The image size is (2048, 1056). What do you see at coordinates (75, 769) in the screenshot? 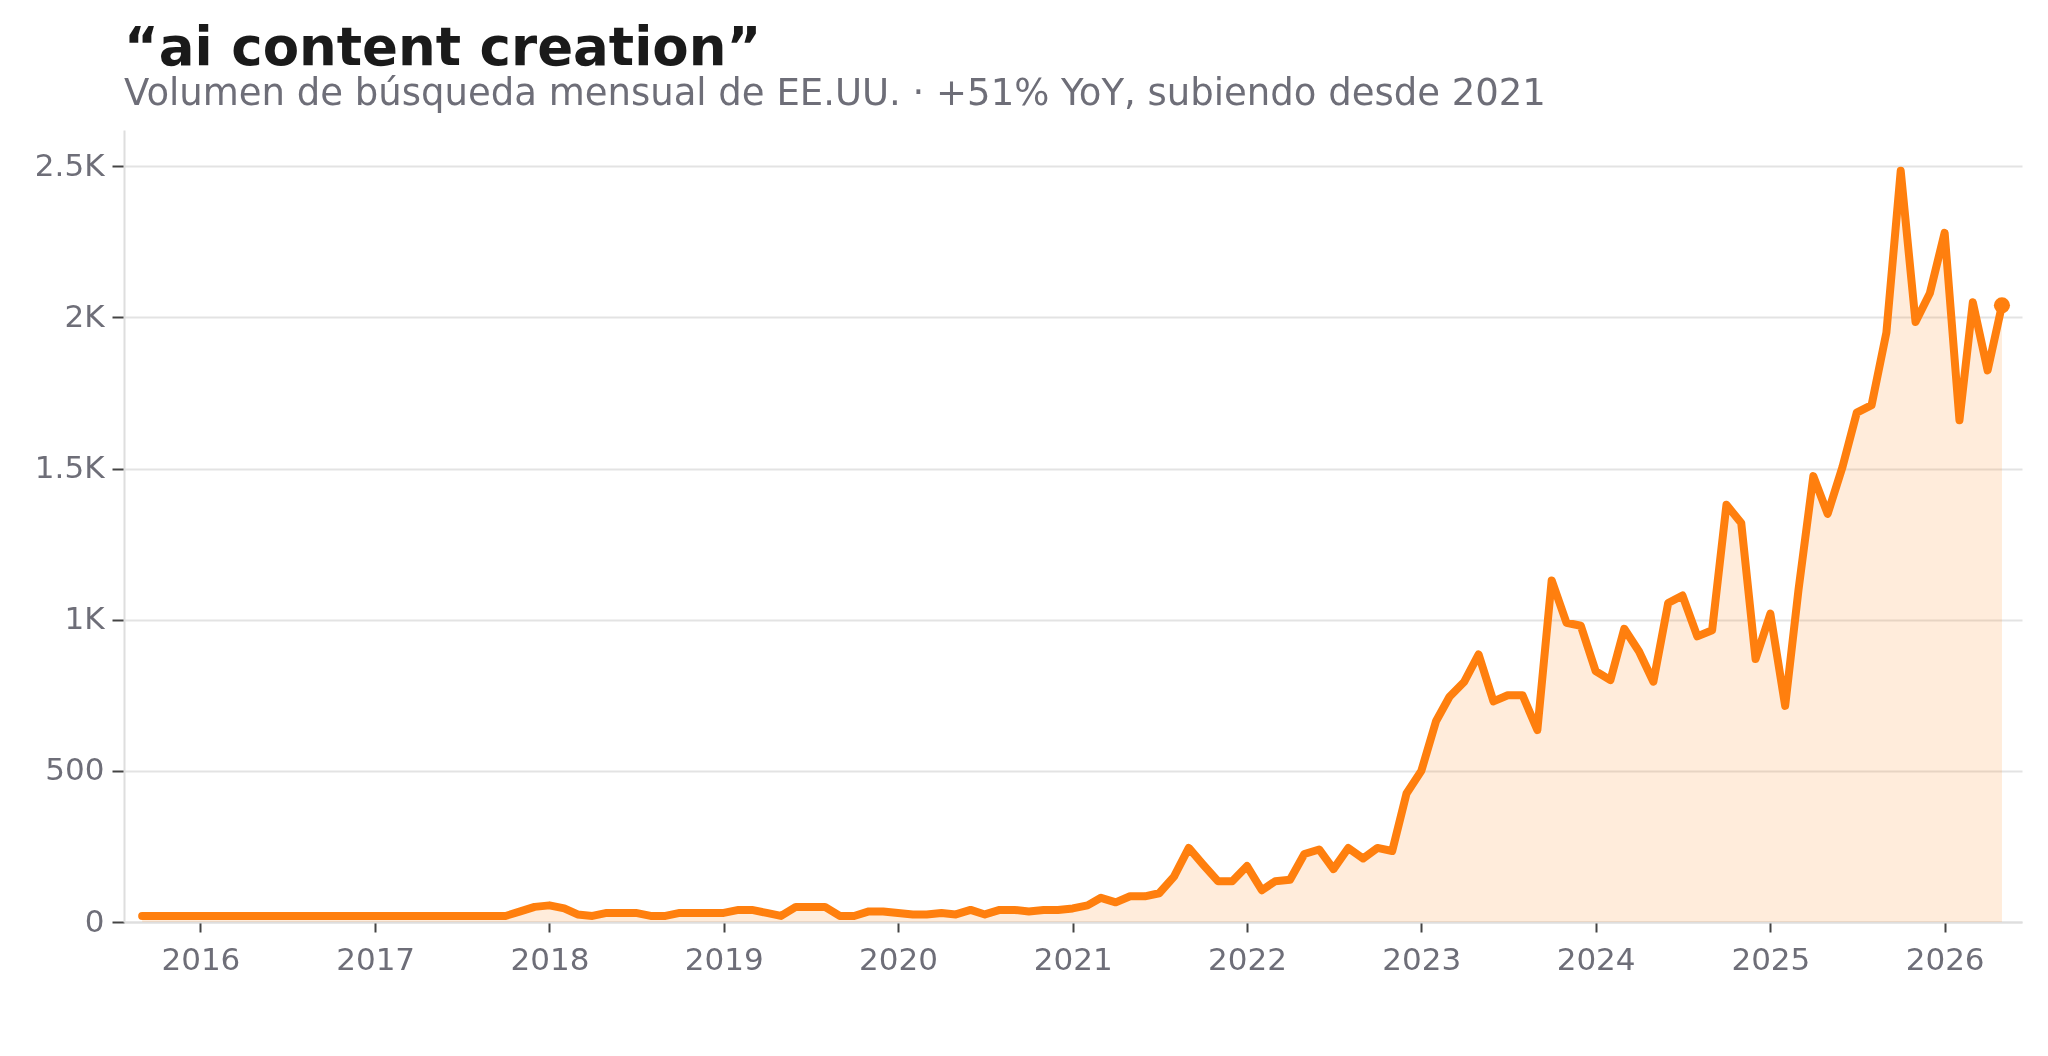
I see `y-tick-label: 500` at bounding box center [75, 769].